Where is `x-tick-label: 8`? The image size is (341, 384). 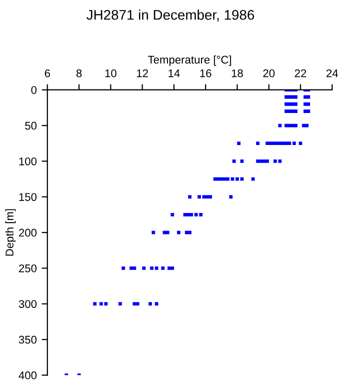 x-tick-label: 8 is located at coordinates (79, 73).